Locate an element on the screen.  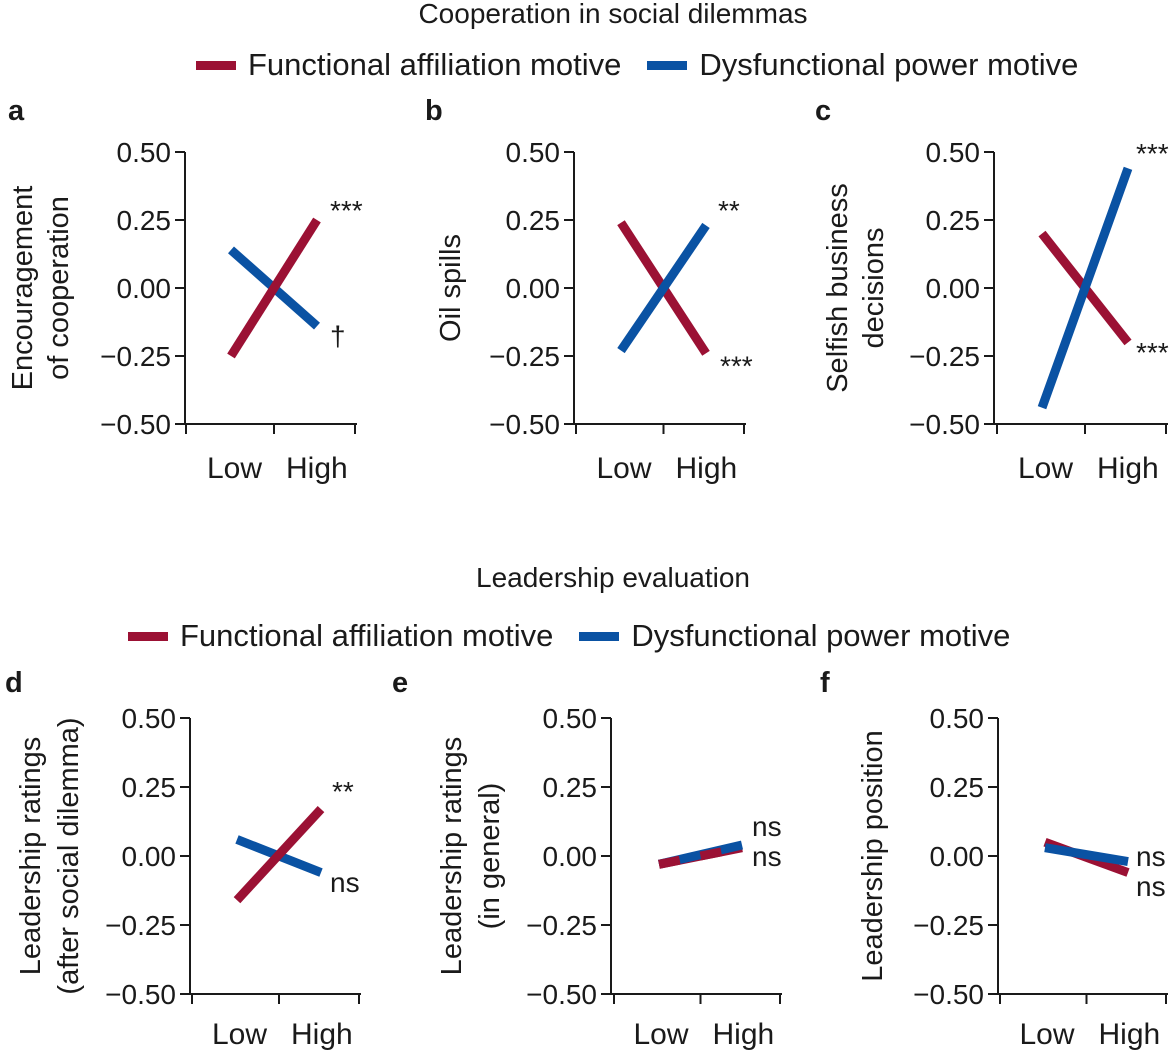
y-tick-label-a: 0.25 is located at coordinates (144, 220).